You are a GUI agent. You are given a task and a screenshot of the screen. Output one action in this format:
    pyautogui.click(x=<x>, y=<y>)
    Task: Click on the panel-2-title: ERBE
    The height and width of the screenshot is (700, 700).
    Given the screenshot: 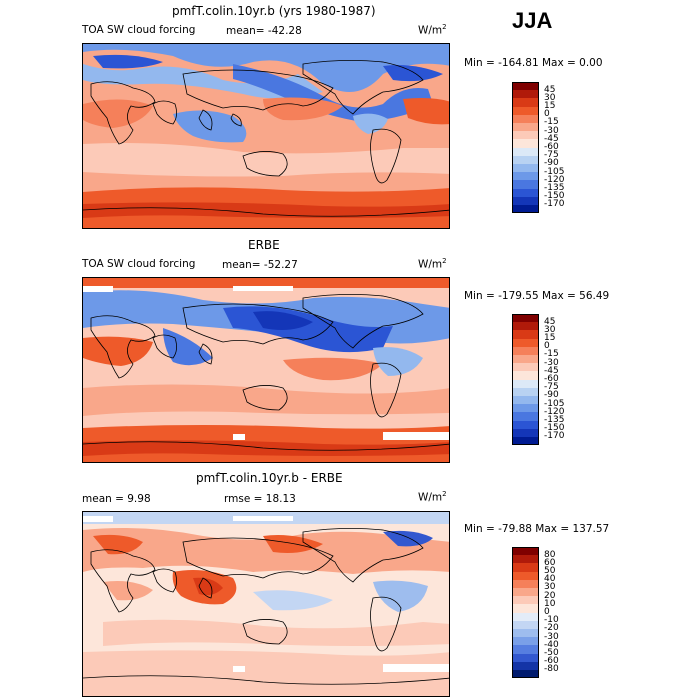 What is the action you would take?
    pyautogui.click(x=264, y=245)
    